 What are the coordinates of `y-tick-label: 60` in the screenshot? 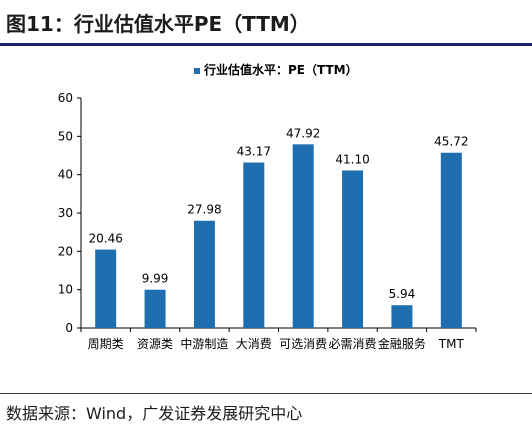 It's located at (65, 98).